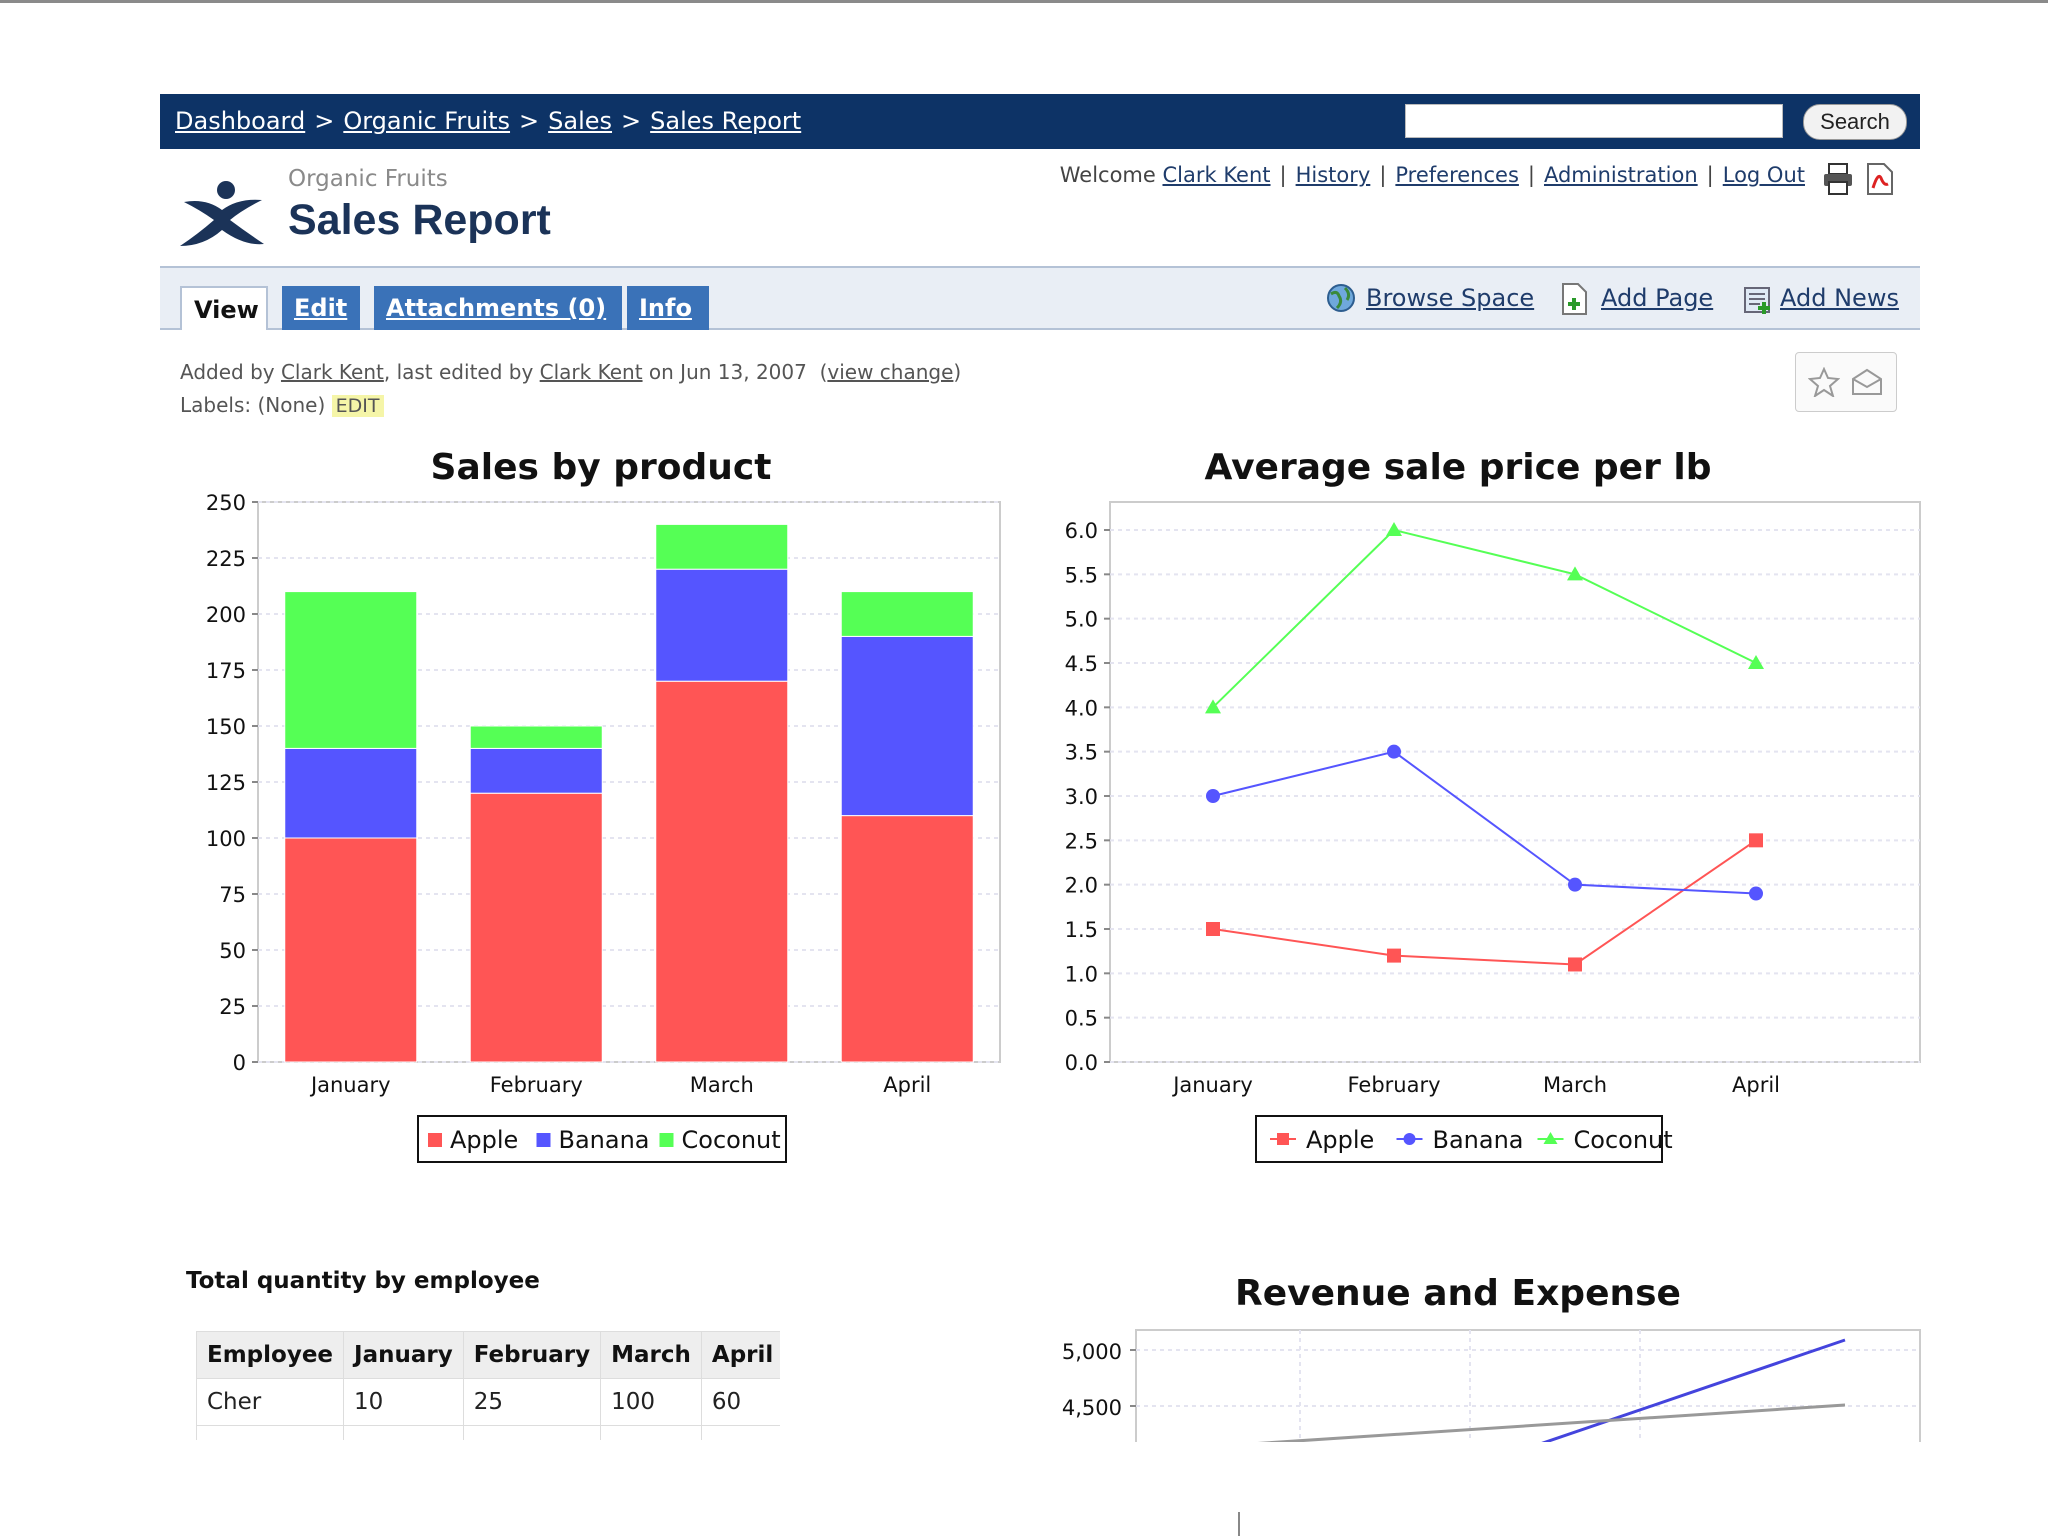 The image size is (2048, 1536). I want to click on labels-prefix: Labels:, so click(216, 405).